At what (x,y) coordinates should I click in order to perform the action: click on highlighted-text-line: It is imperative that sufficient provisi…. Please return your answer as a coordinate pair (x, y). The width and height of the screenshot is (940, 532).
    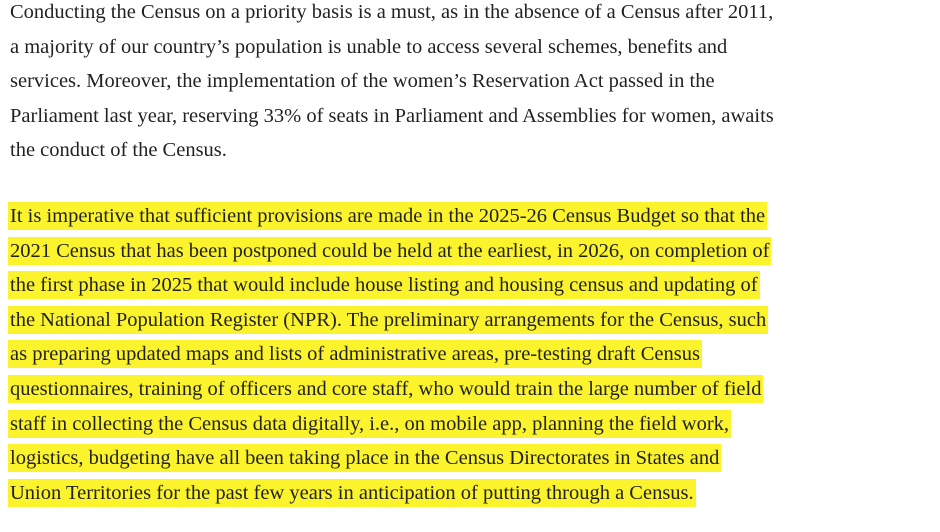
    Looking at the image, I should click on (388, 216).